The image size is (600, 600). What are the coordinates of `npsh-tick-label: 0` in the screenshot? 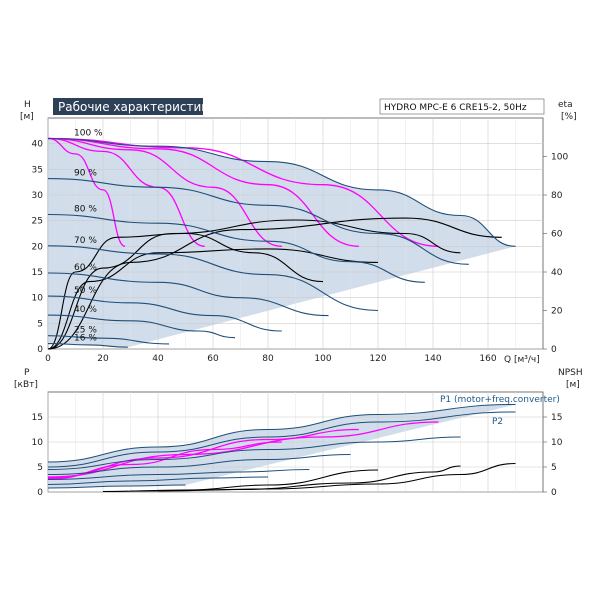 It's located at (554, 493).